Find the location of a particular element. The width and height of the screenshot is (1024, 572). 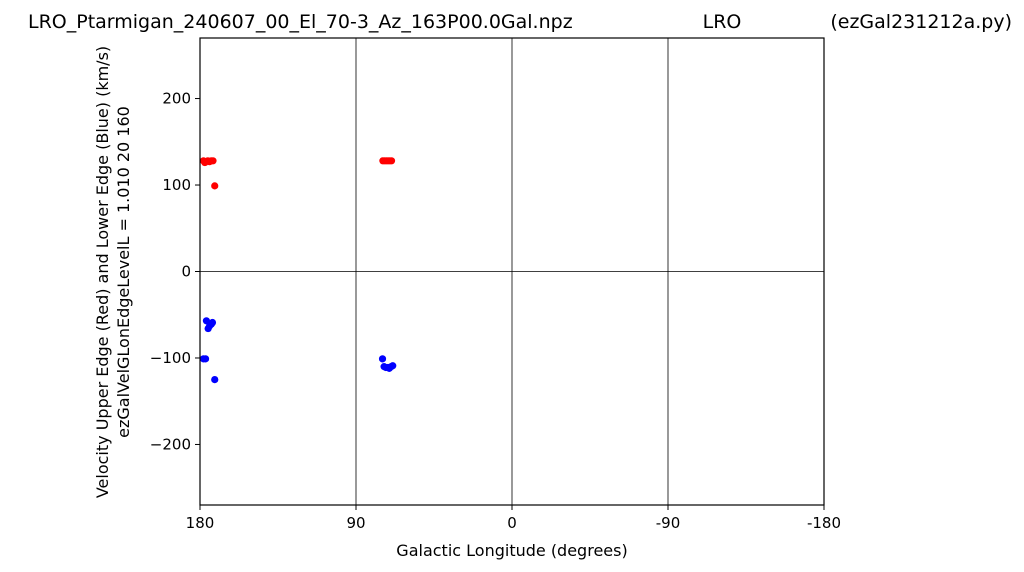

x-axis-ticks: 180 90 0 -90 -180 is located at coordinates (513, 518).